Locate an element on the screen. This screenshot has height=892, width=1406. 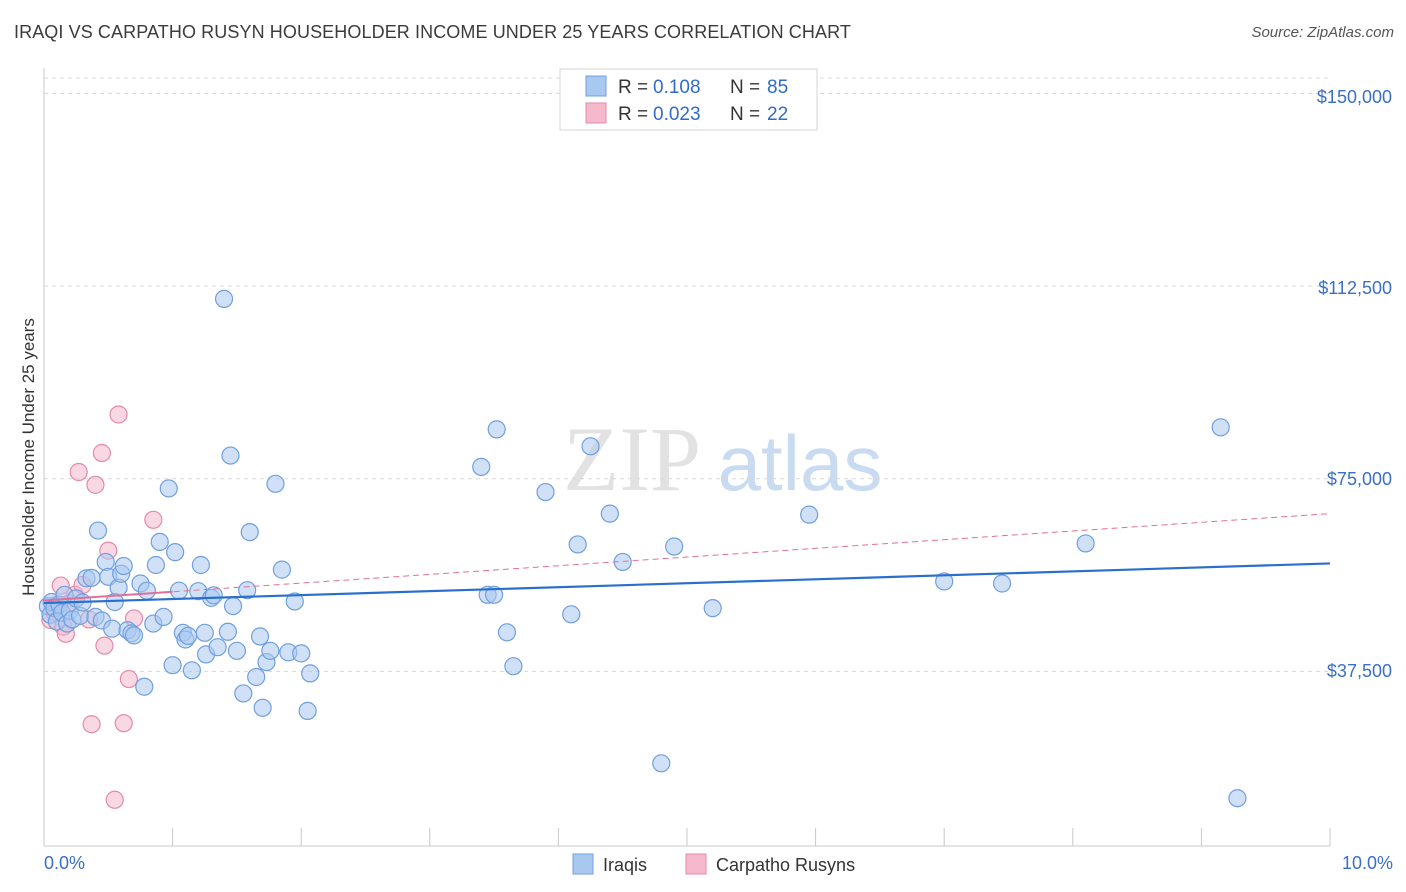
trend-lines is located at coordinates (687, 559).